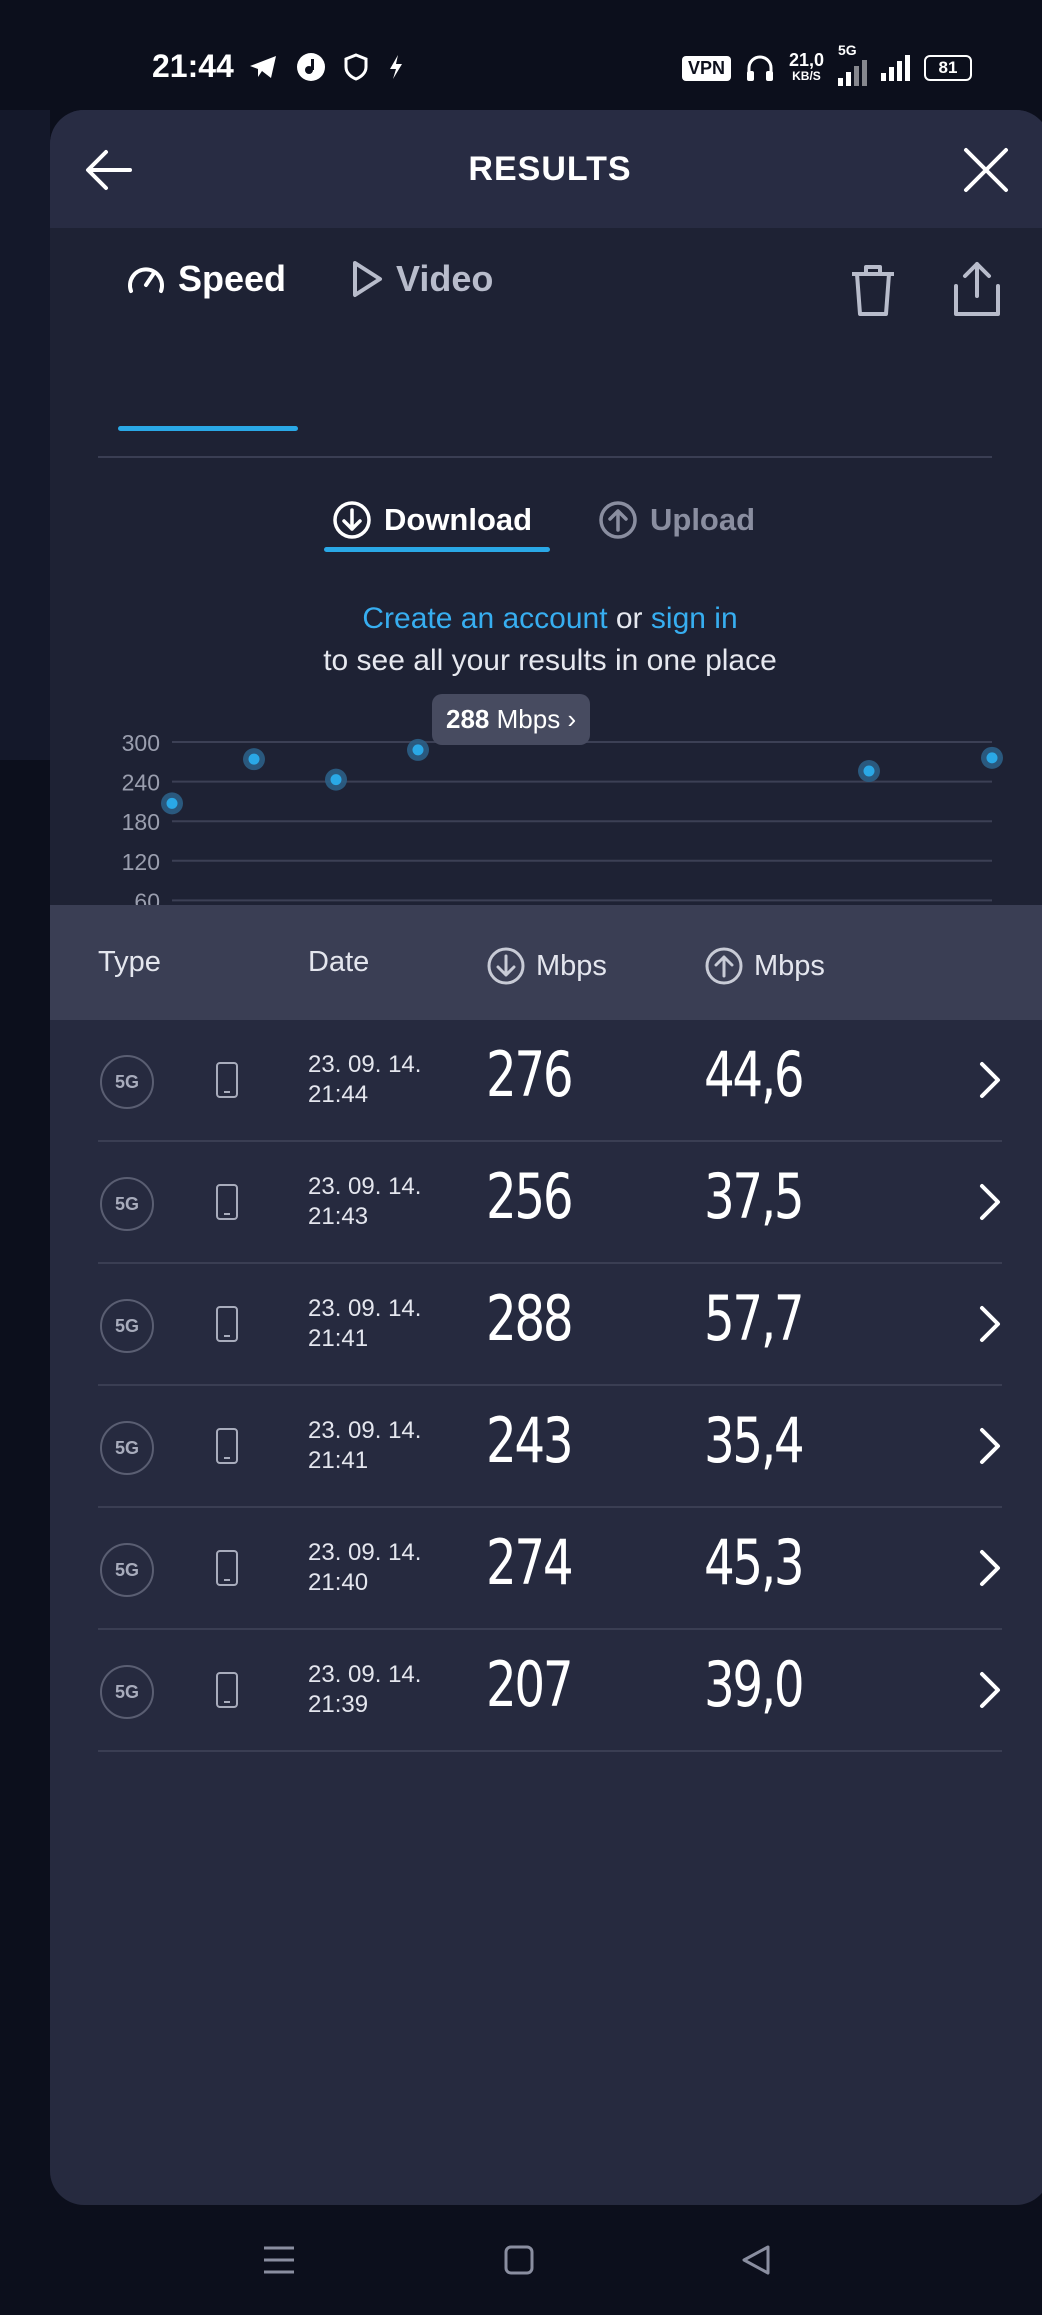 The image size is (1042, 2315). I want to click on result-time: 21:43, so click(338, 1216).